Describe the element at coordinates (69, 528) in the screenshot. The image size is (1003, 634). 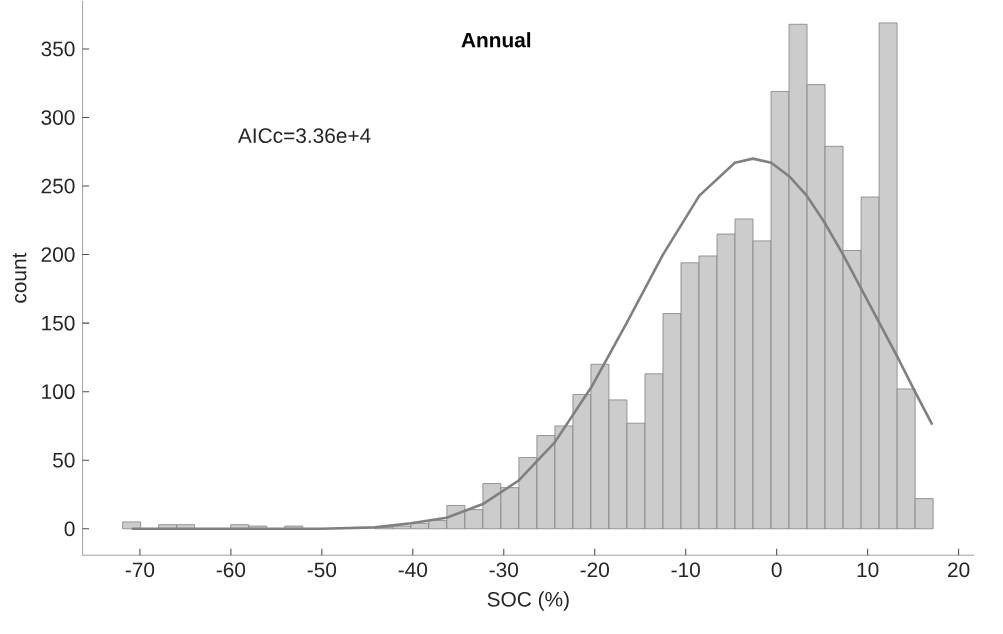
I see `y-tick-label: 0` at that location.